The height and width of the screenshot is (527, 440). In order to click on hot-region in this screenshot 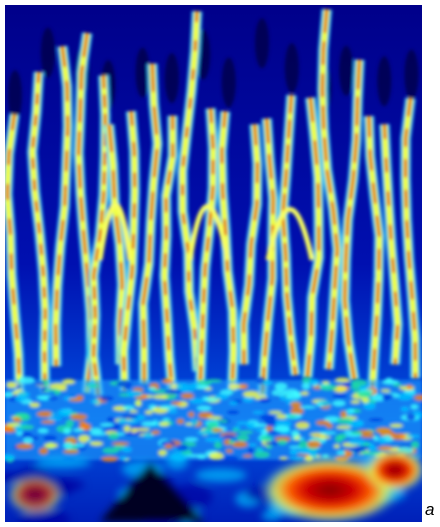, I will do `click(330, 489)`.